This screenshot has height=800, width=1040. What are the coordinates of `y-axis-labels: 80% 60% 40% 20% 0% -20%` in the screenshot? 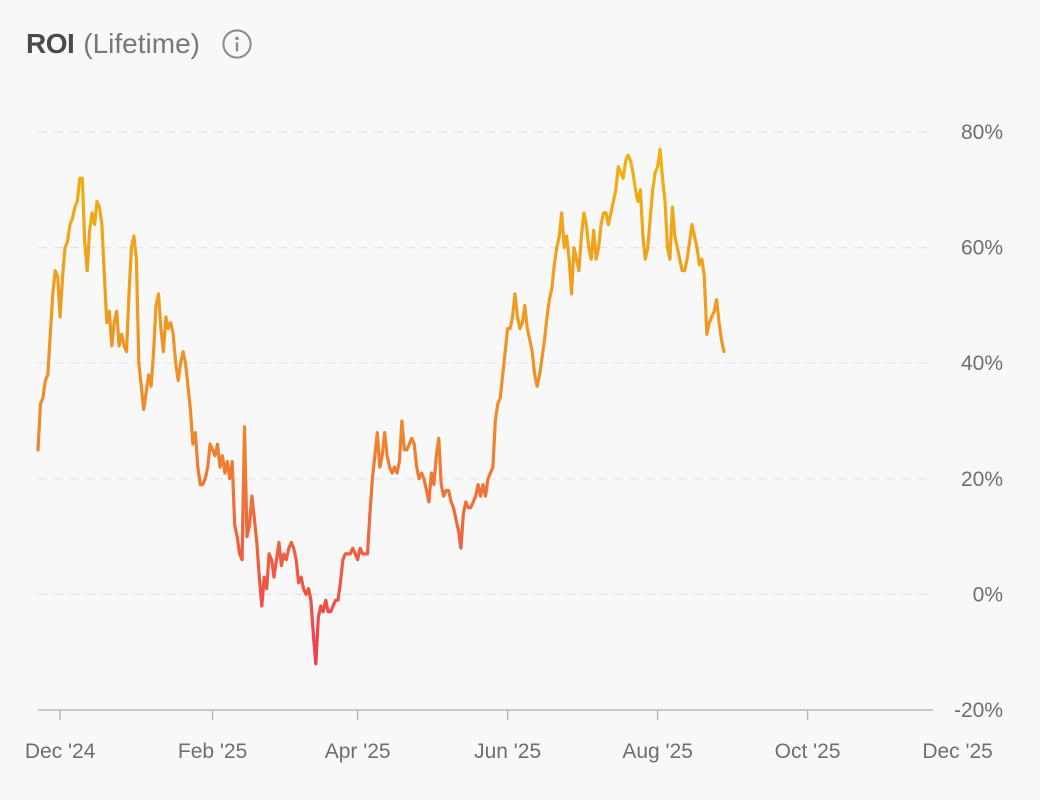 It's located at (978, 421).